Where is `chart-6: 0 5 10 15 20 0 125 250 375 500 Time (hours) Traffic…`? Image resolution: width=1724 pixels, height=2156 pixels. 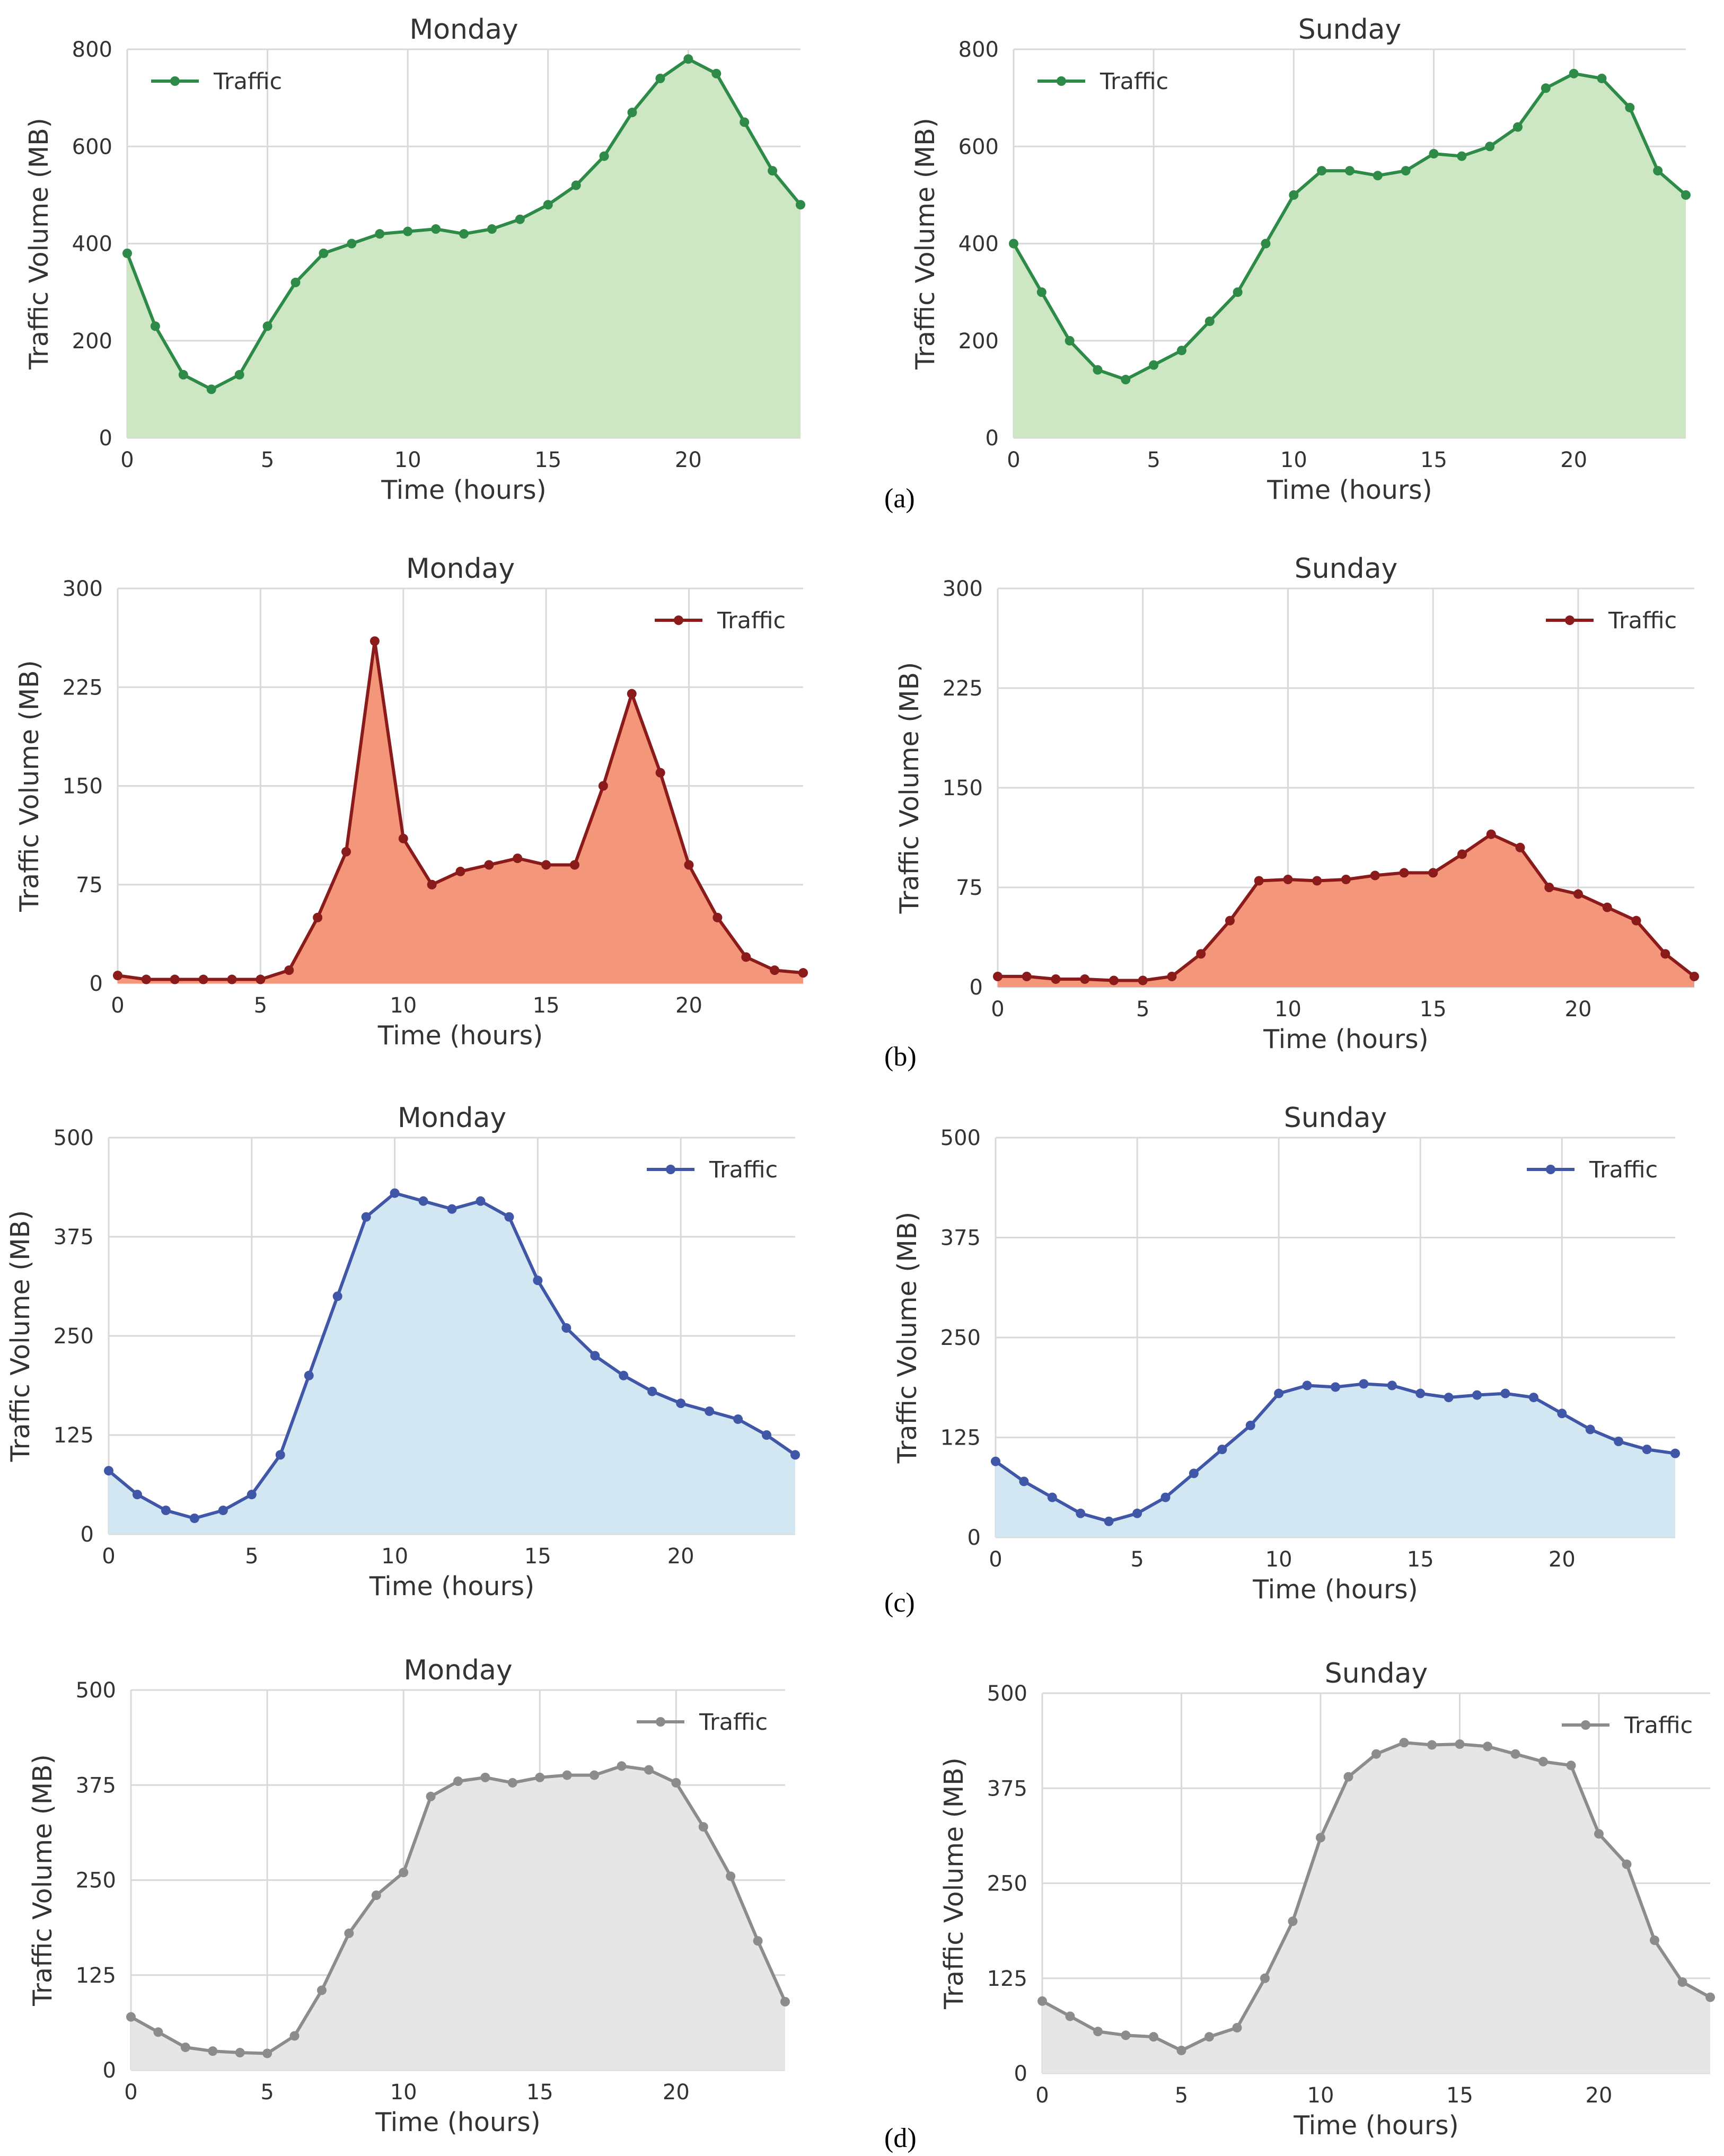 chart-6: 0 5 10 15 20 0 125 250 375 500 Time (hours) Traffic… is located at coordinates (1286, 1354).